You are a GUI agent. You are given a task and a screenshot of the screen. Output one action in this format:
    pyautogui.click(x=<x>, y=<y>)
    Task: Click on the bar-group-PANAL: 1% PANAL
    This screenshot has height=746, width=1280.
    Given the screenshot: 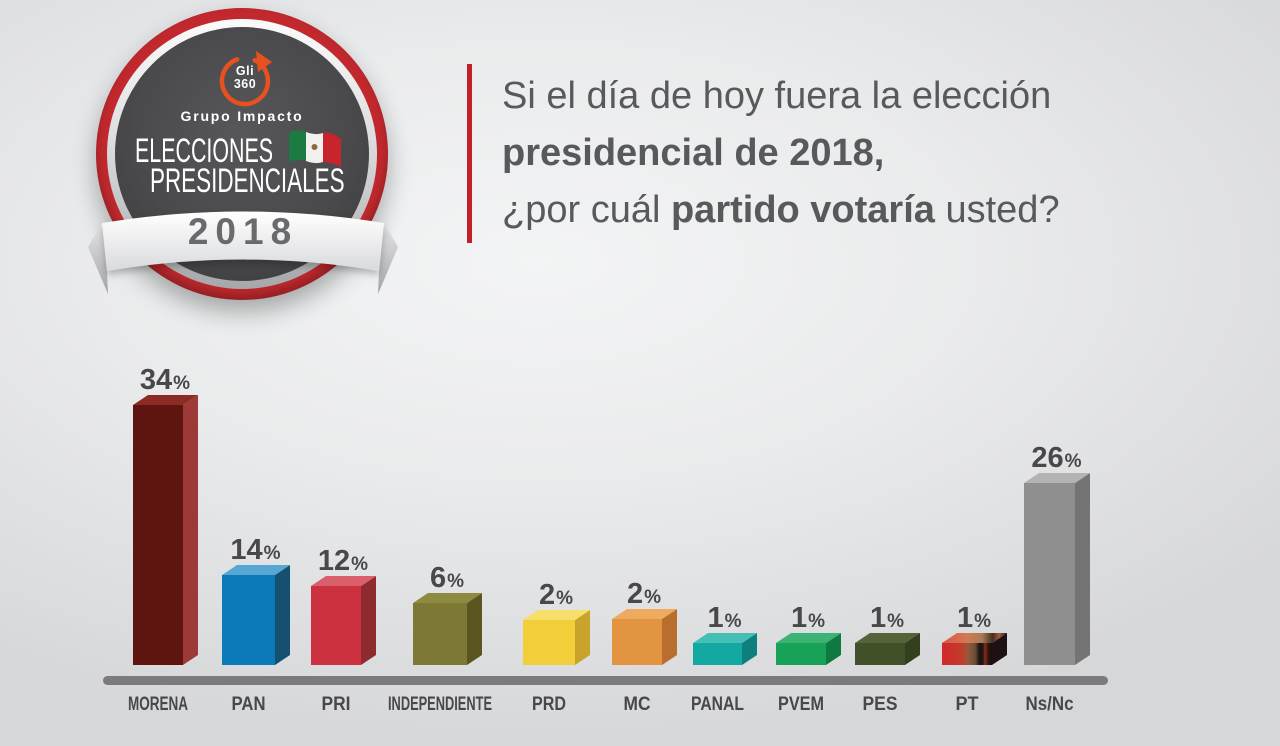 What is the action you would take?
    pyautogui.click(x=724, y=658)
    